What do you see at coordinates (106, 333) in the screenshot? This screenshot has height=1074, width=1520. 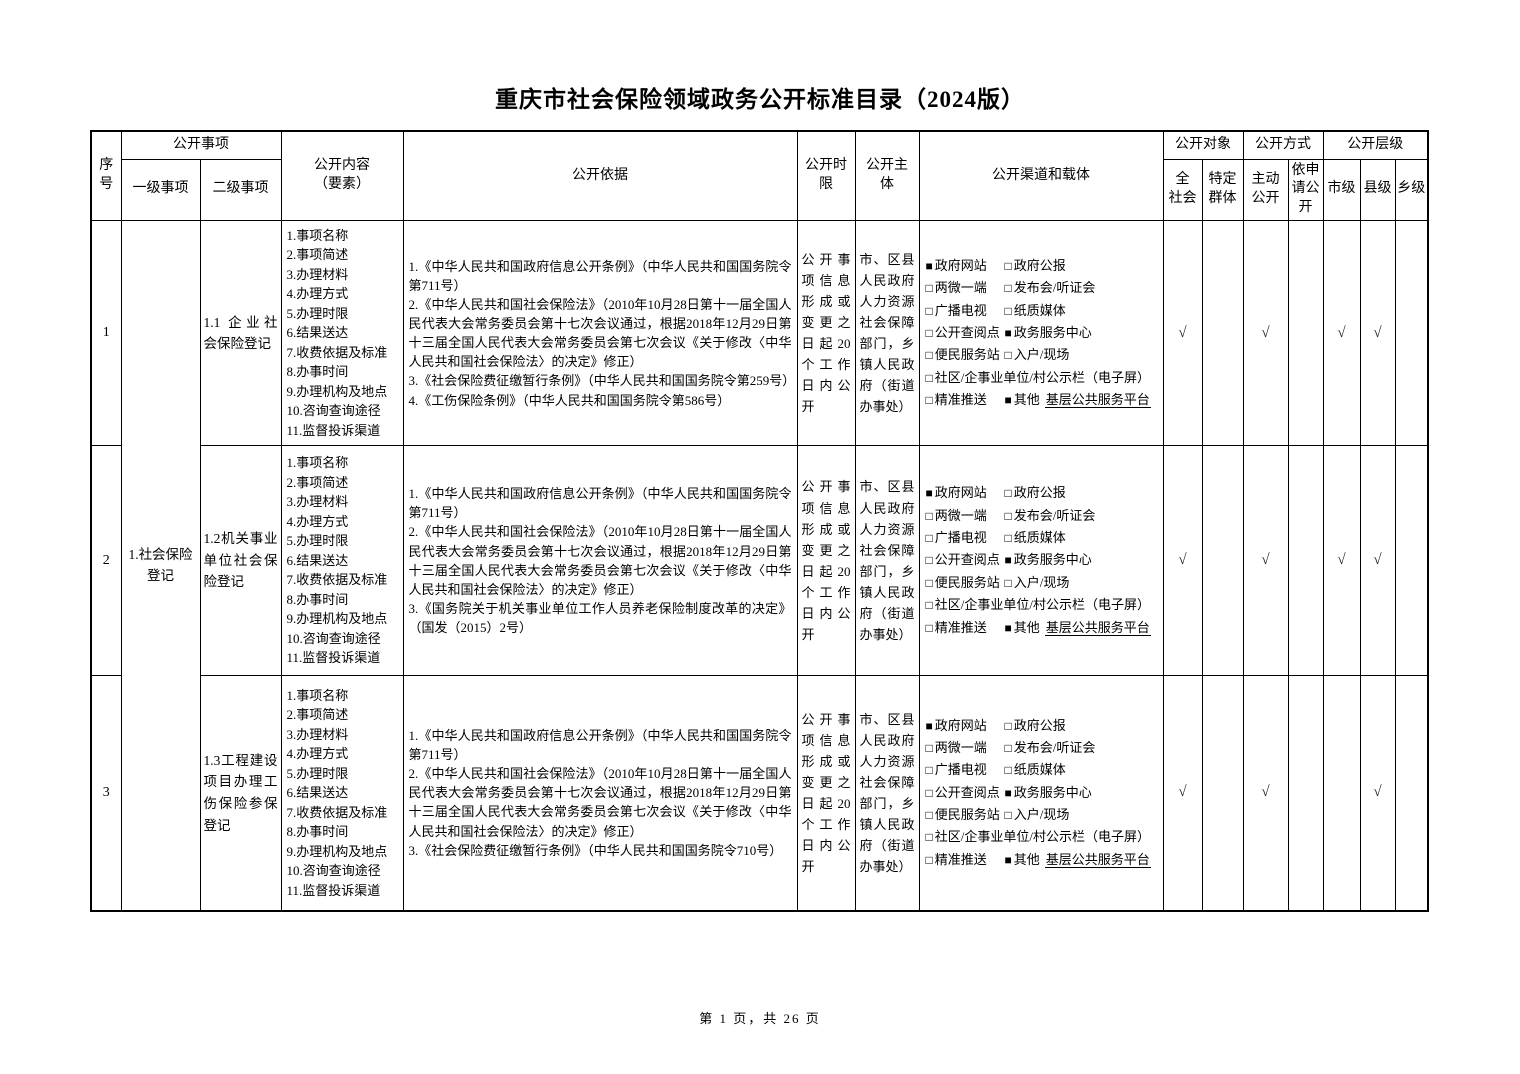 I see `seq-cell: 1` at bounding box center [106, 333].